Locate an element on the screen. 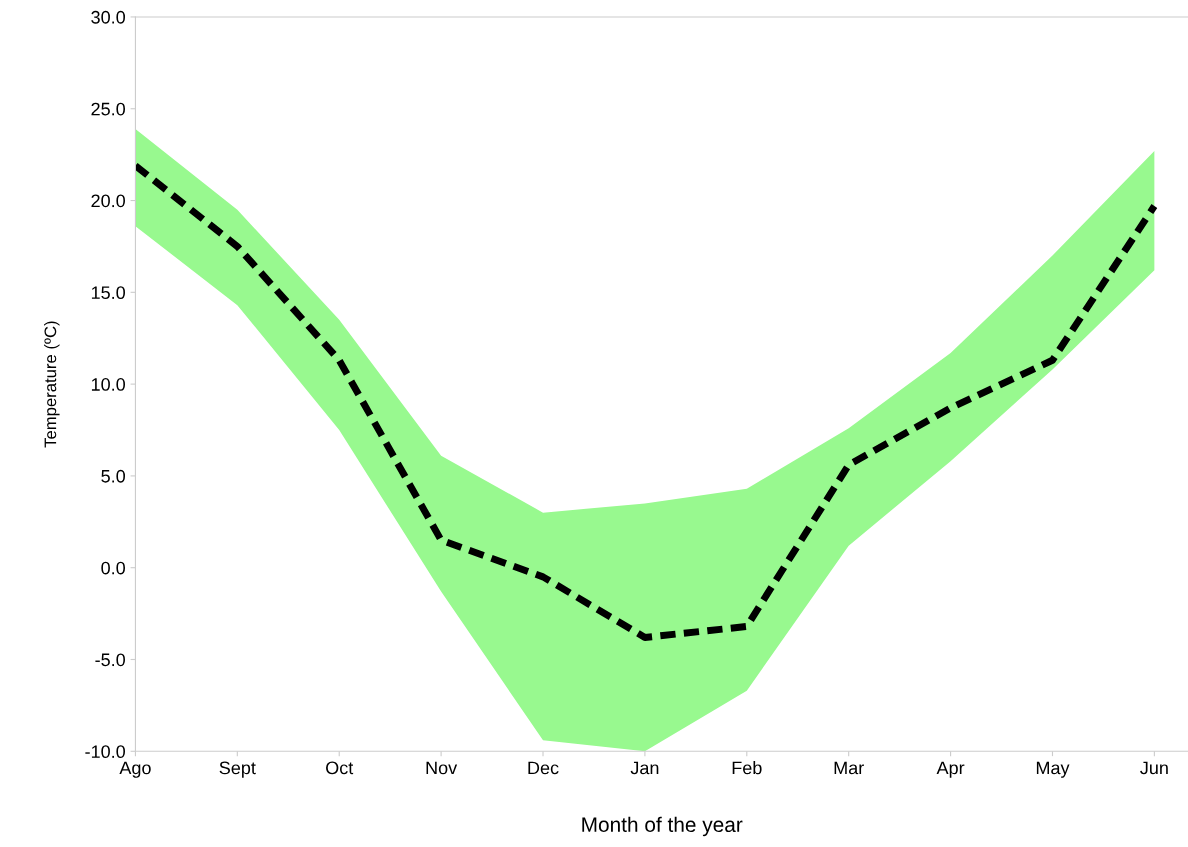 This screenshot has height=847, width=1188. x-tick-label: Ago is located at coordinates (135, 769).